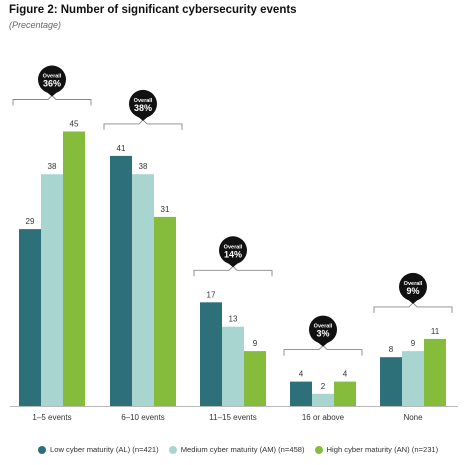 Image resolution: width=465 pixels, height=465 pixels. What do you see at coordinates (30, 221) in the screenshot?
I see `data-label: 29` at bounding box center [30, 221].